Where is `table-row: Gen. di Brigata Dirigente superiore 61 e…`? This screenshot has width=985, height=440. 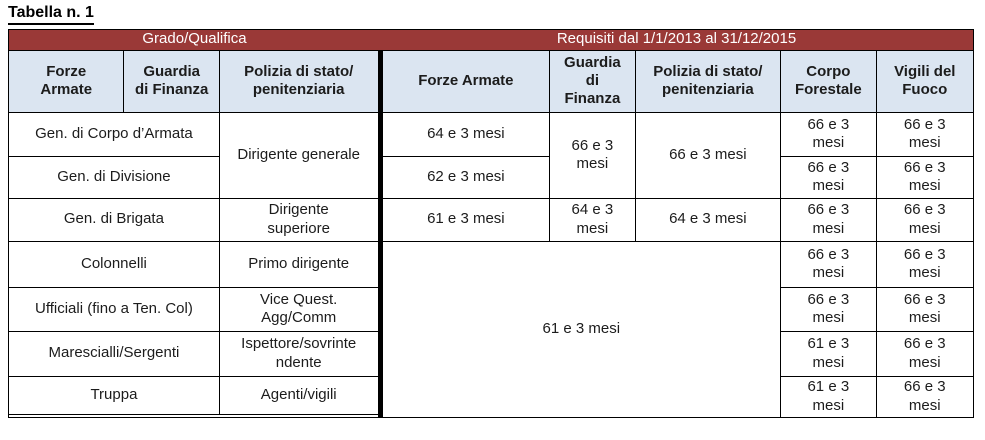 table-row: Gen. di Brigata Dirigente superiore 61 e… is located at coordinates (491, 219).